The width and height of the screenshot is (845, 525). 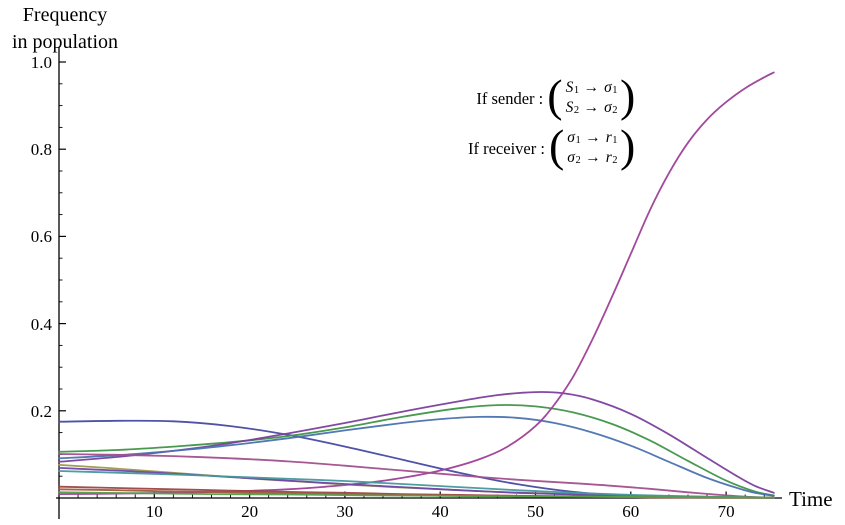 What do you see at coordinates (41, 237) in the screenshot?
I see `y-tick-label: 0.6` at bounding box center [41, 237].